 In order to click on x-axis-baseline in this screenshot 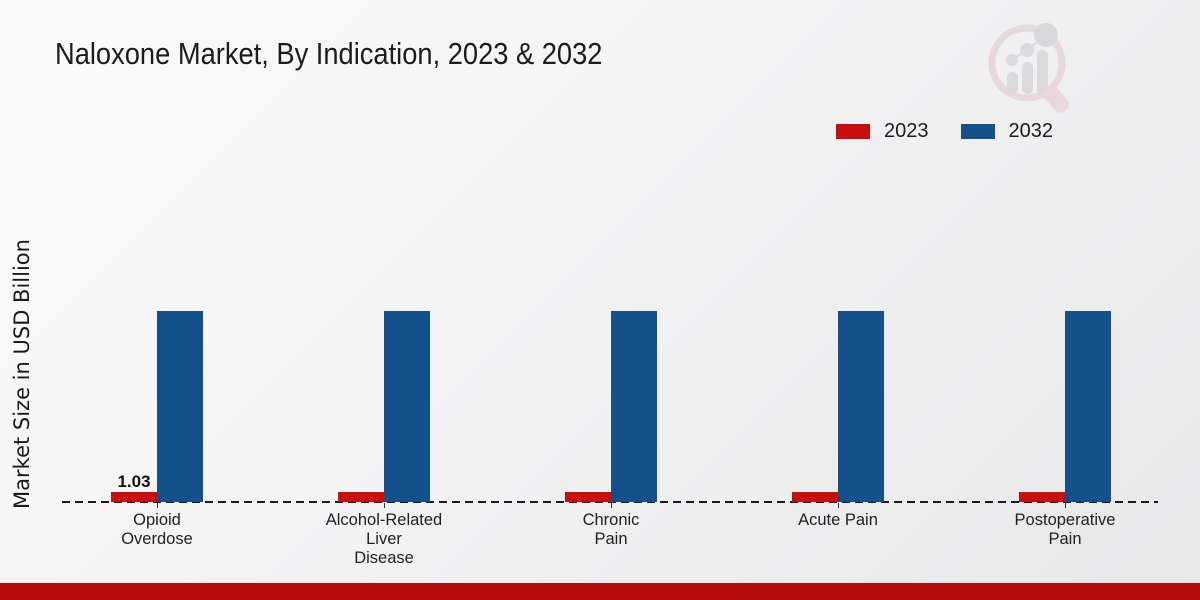, I will do `click(610, 502)`.